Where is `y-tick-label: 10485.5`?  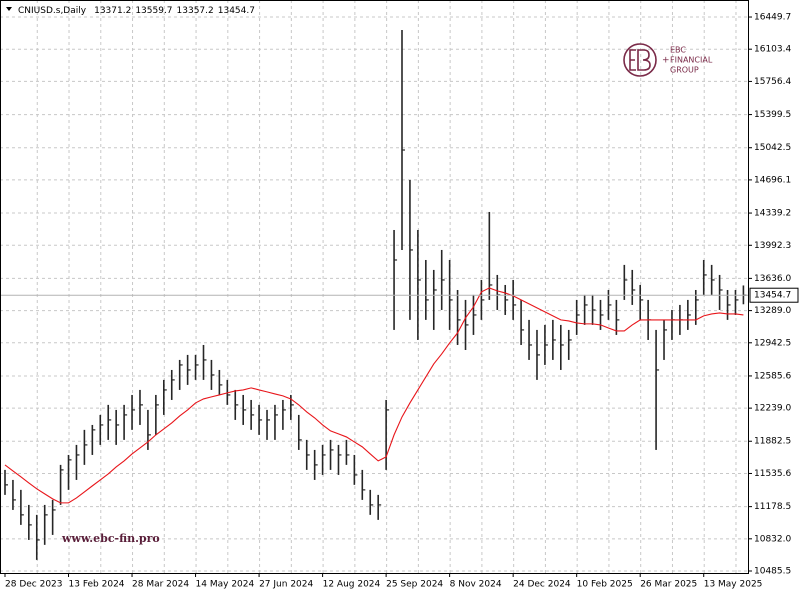
y-tick-label: 10485.5 is located at coordinates (772, 572).